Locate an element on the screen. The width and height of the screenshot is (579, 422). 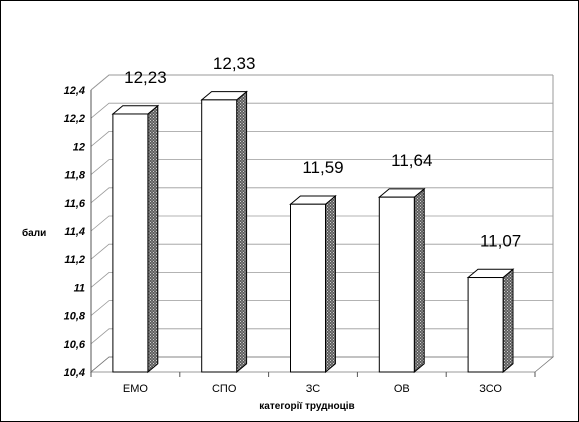
data-label: 12,23 is located at coordinates (145, 77).